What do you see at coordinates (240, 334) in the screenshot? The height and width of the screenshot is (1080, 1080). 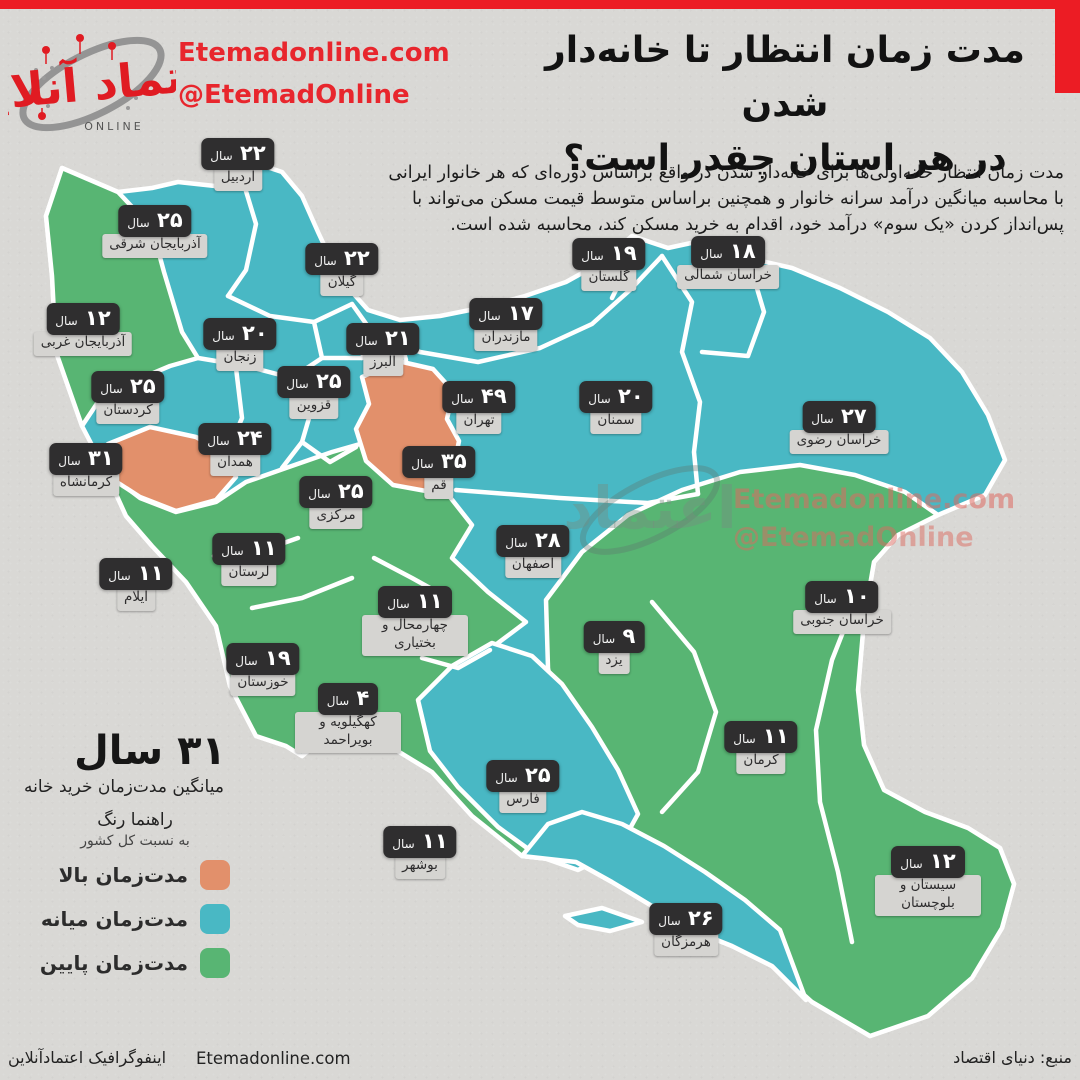 I see `province-value: ۲۰ سال` at bounding box center [240, 334].